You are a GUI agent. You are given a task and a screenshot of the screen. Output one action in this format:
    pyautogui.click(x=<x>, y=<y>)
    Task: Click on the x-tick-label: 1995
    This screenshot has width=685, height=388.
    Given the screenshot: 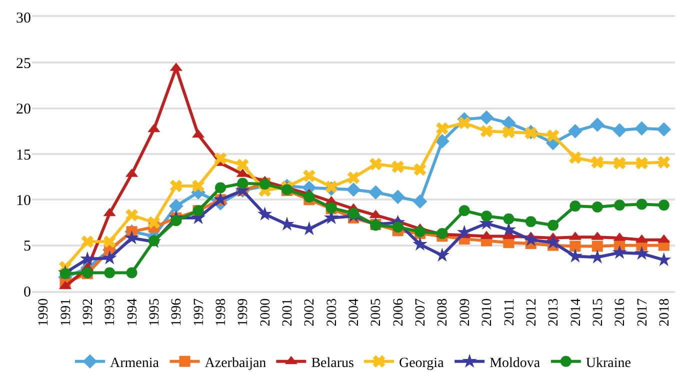 What is the action you would take?
    pyautogui.click(x=155, y=312)
    